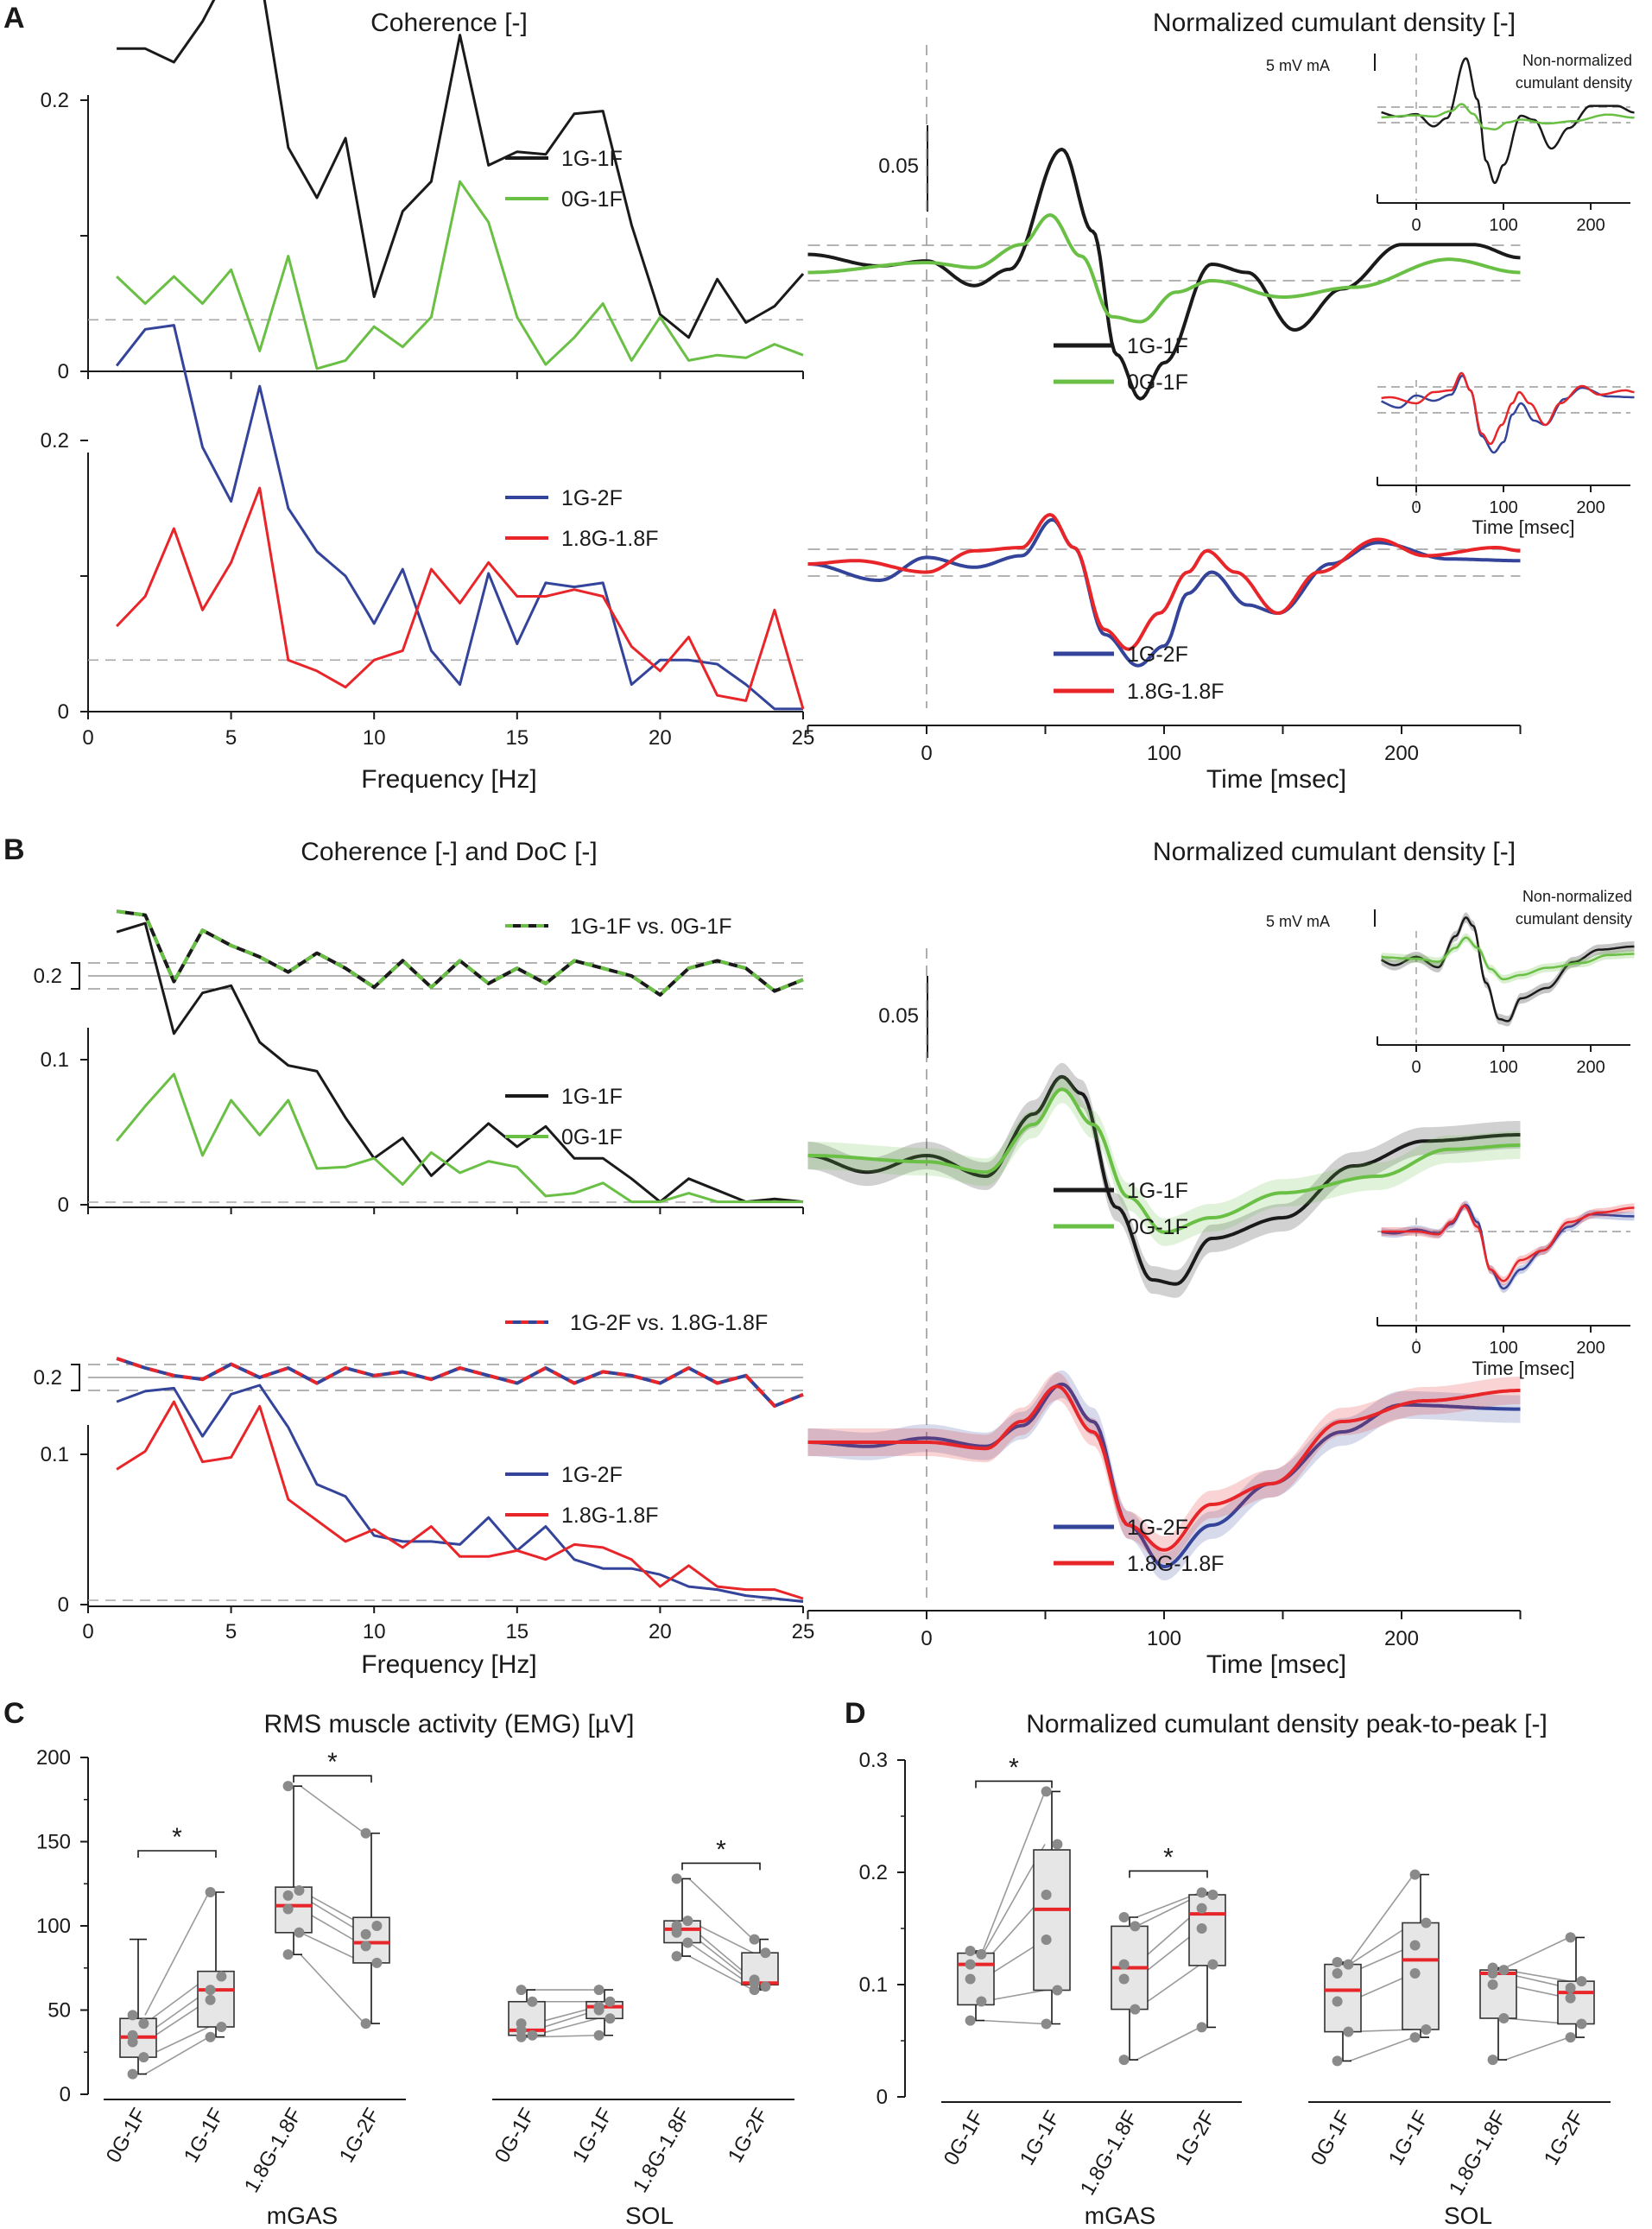 The height and width of the screenshot is (2229, 1652). I want to click on group-label-c-sol: SOL, so click(649, 2215).